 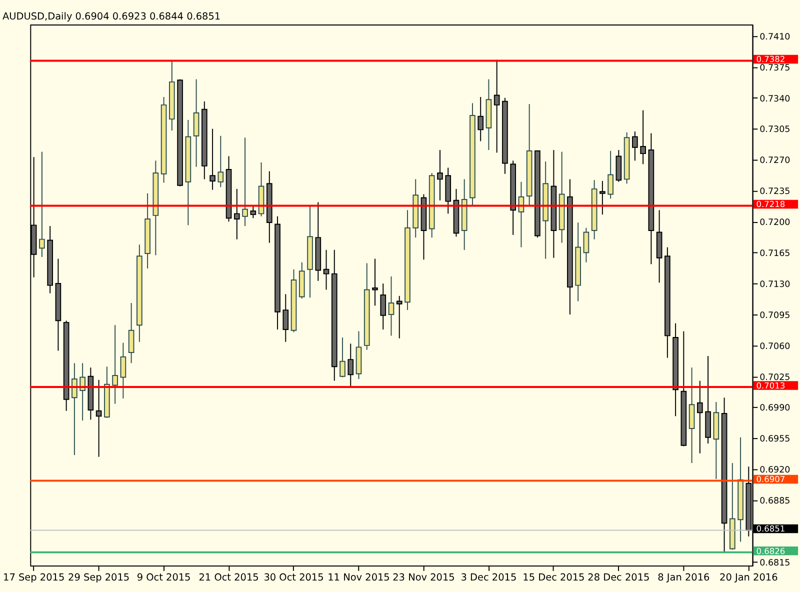 What do you see at coordinates (775, 130) in the screenshot?
I see `y-tick-label: 0.7305` at bounding box center [775, 130].